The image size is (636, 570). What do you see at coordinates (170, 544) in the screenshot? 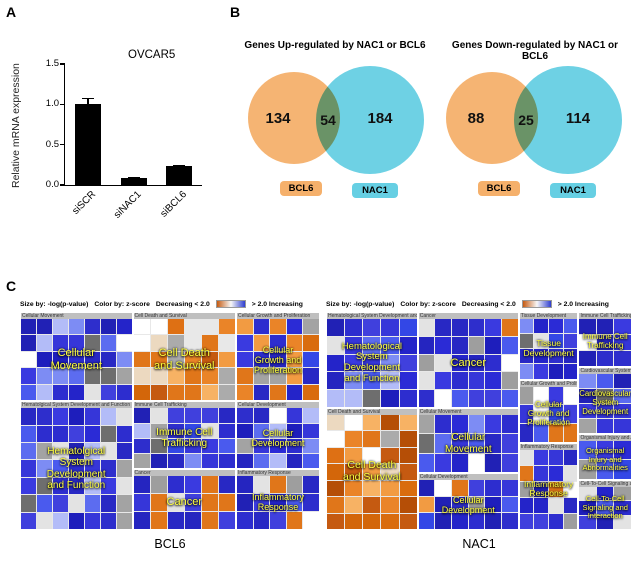
I see `treemap-caption-bcl6: BCL6` at bounding box center [170, 544].